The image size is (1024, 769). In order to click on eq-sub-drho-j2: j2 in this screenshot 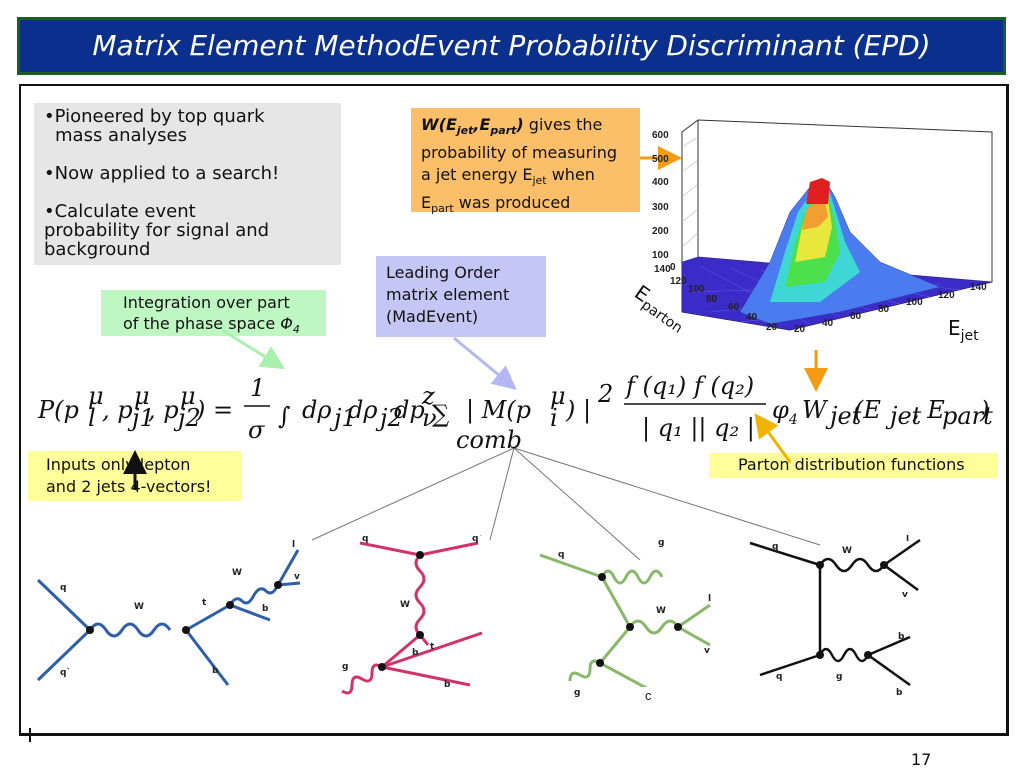, I will do `click(389, 418)`.